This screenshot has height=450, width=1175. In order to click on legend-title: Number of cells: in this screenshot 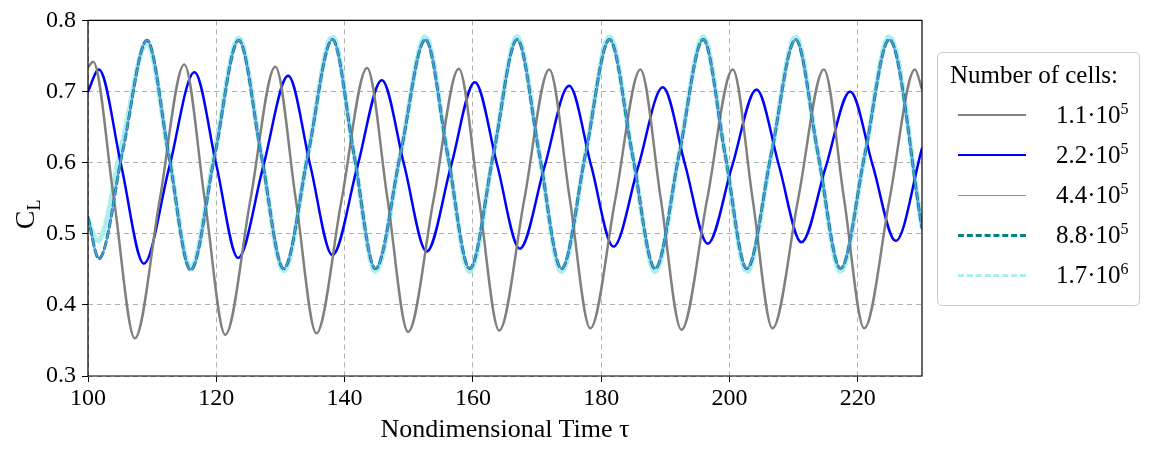, I will do `click(1034, 75)`.